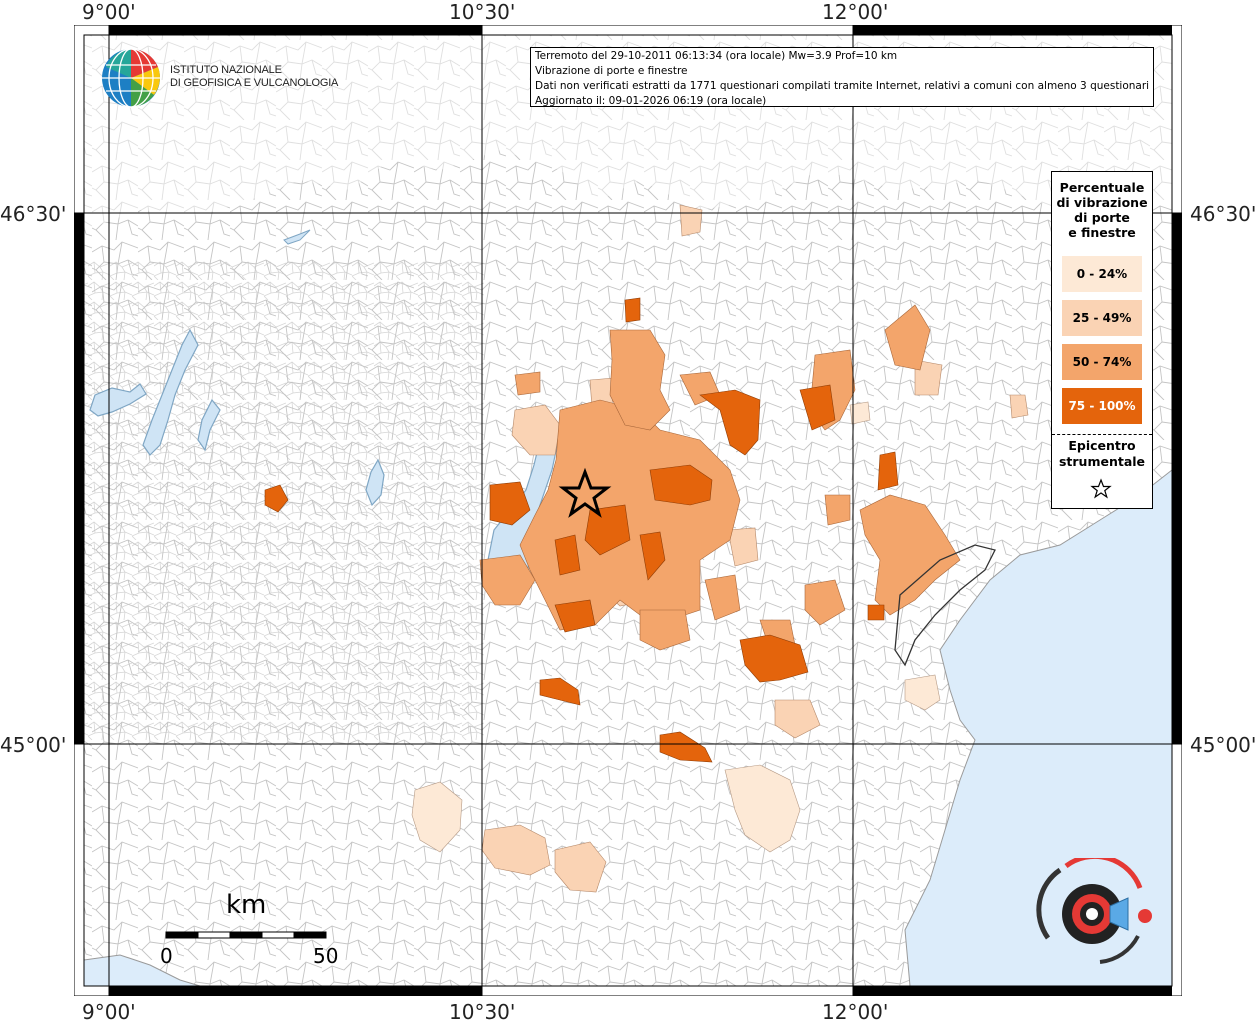  What do you see at coordinates (297, 237) in the screenshot?
I see `lake-small-north` at bounding box center [297, 237].